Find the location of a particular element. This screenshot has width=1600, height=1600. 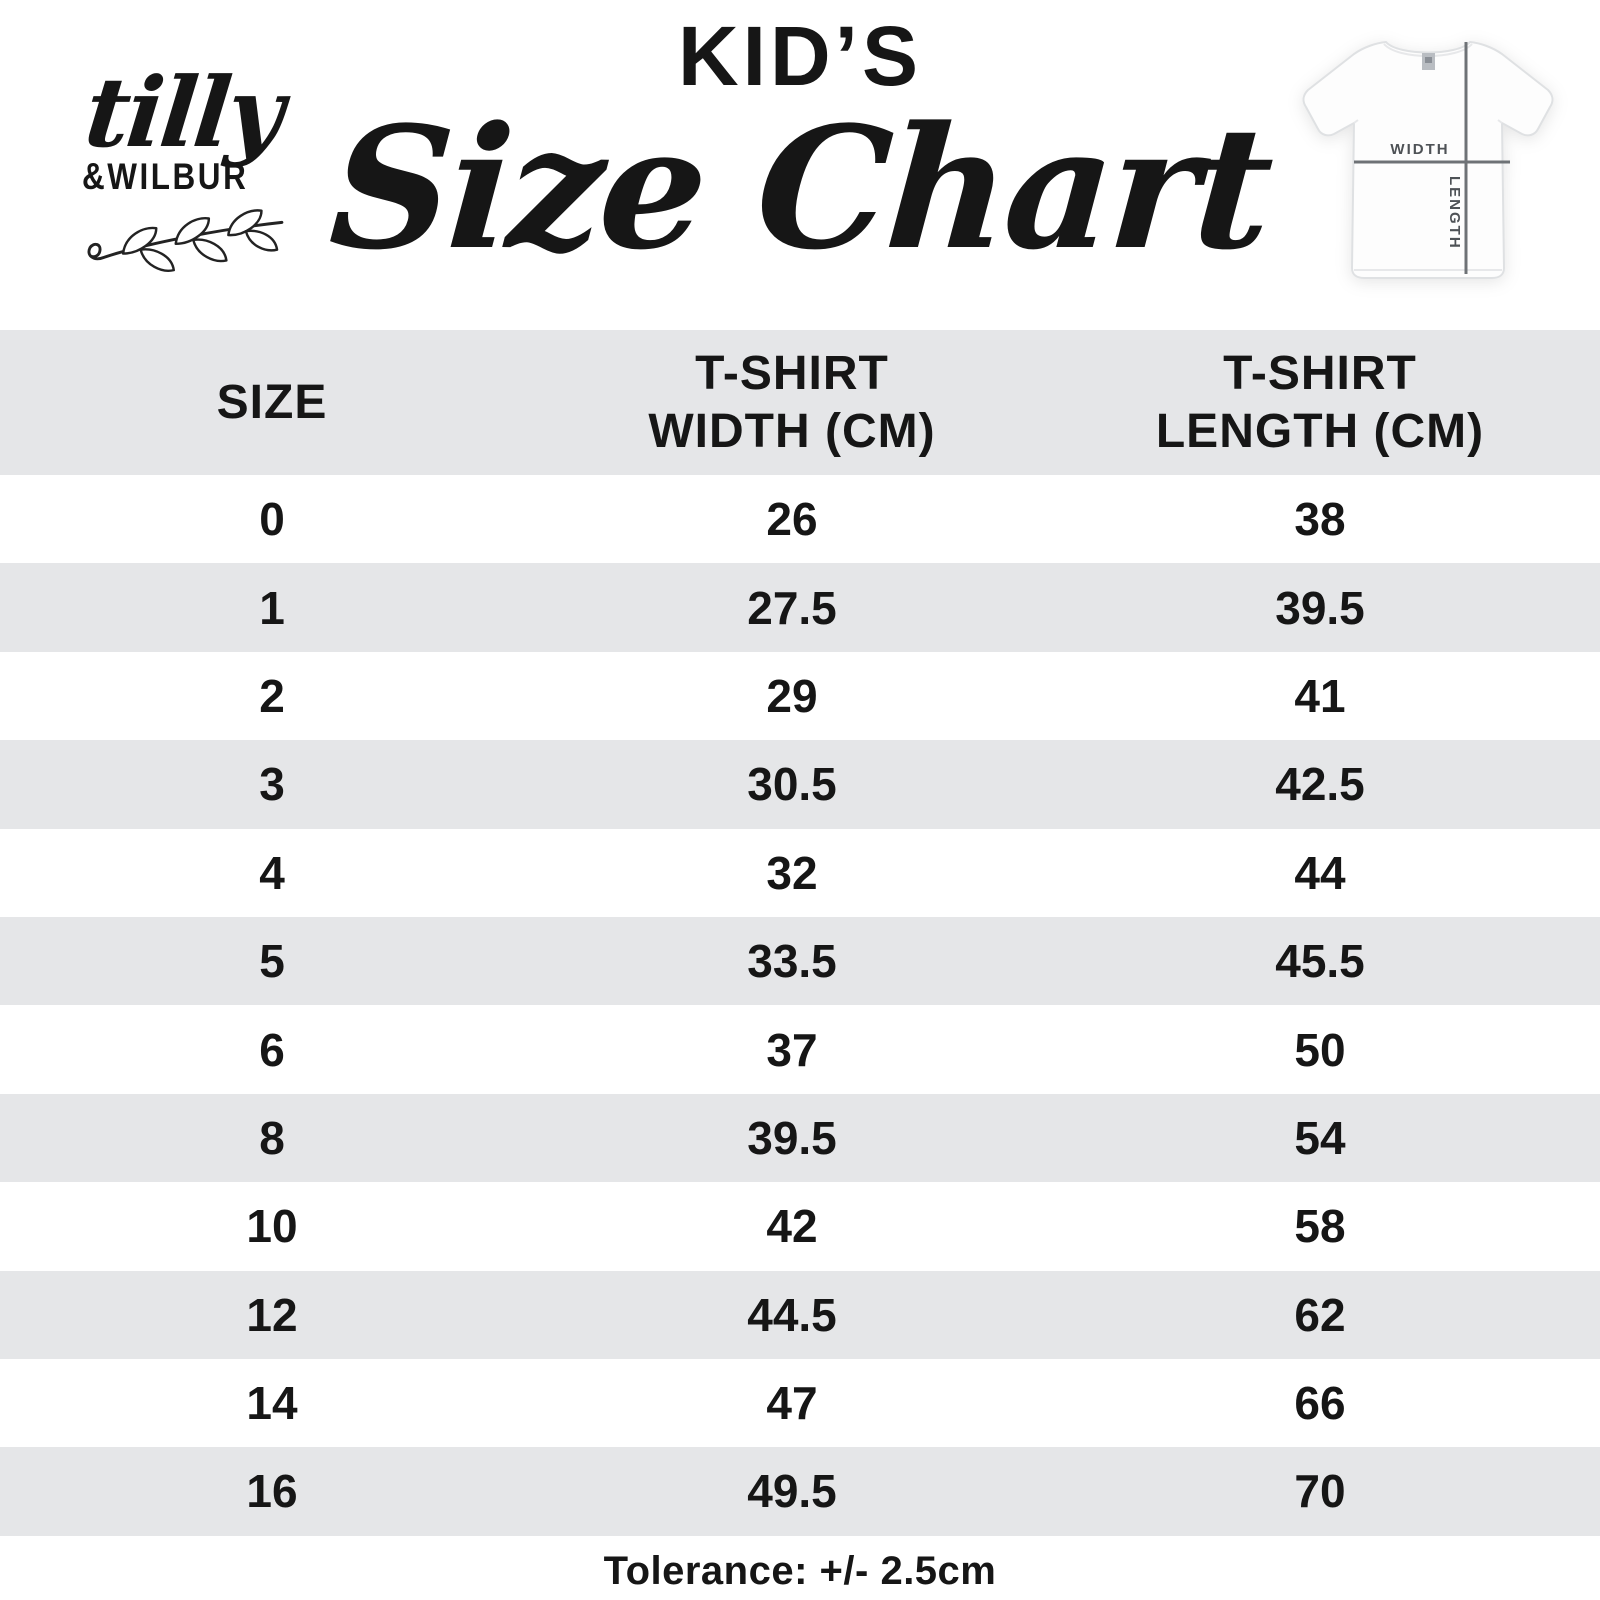

length-cell: 54 is located at coordinates (1320, 1137).